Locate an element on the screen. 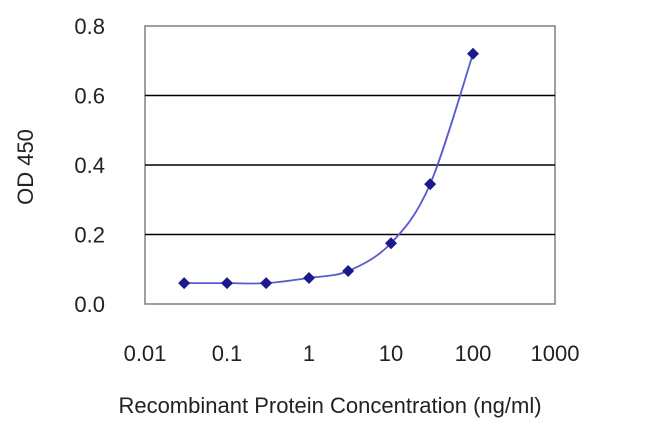  y-tick-labels: 0.0 0.2 0.4 0.6 0.8 is located at coordinates (89, 165).